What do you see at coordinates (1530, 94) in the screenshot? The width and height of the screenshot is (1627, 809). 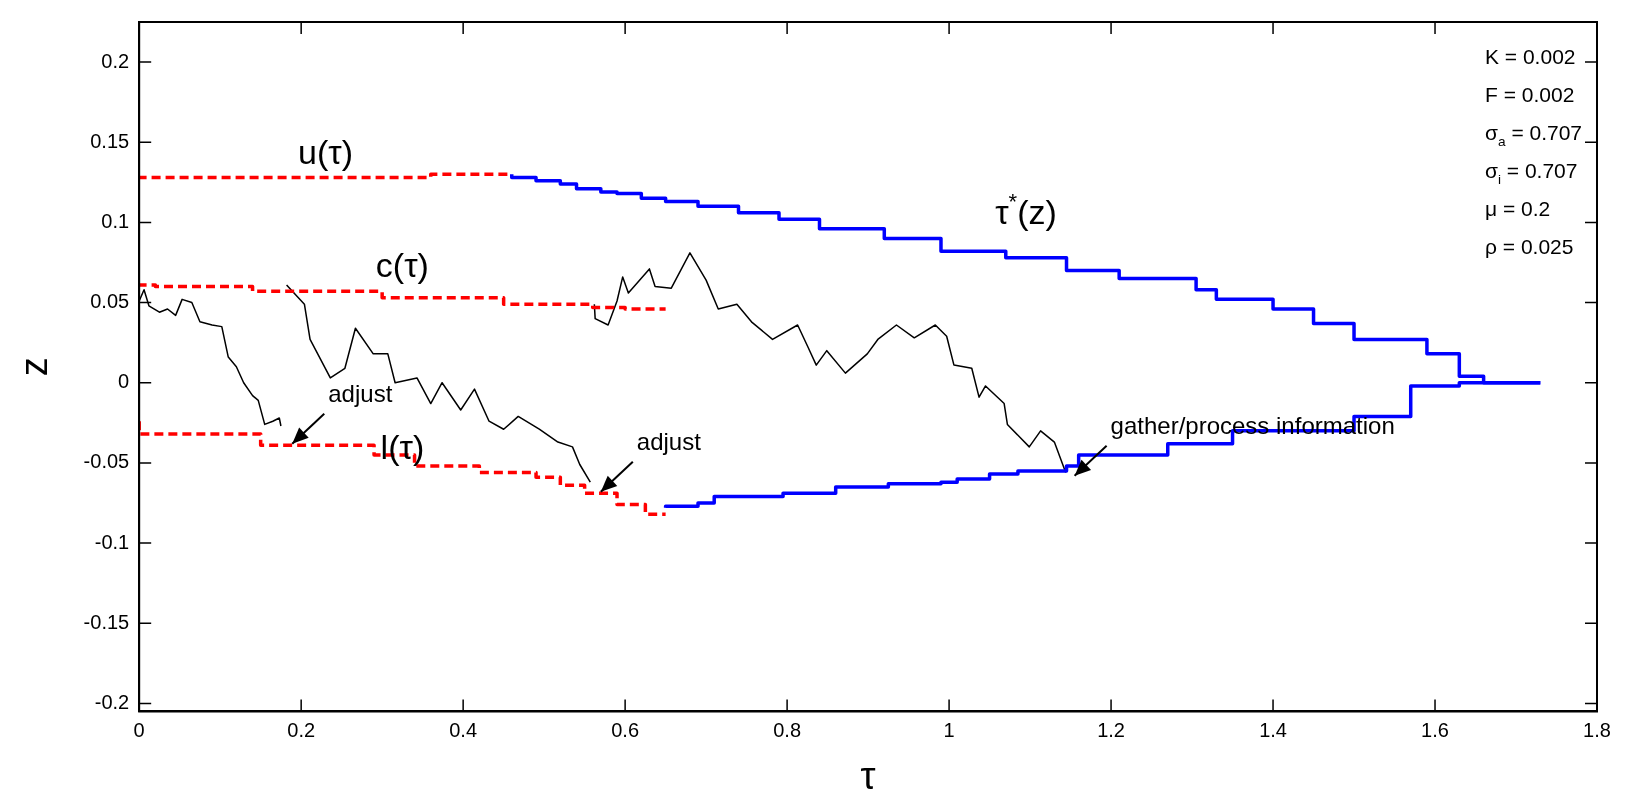 I see `annotation: F = 0.002` at bounding box center [1530, 94].